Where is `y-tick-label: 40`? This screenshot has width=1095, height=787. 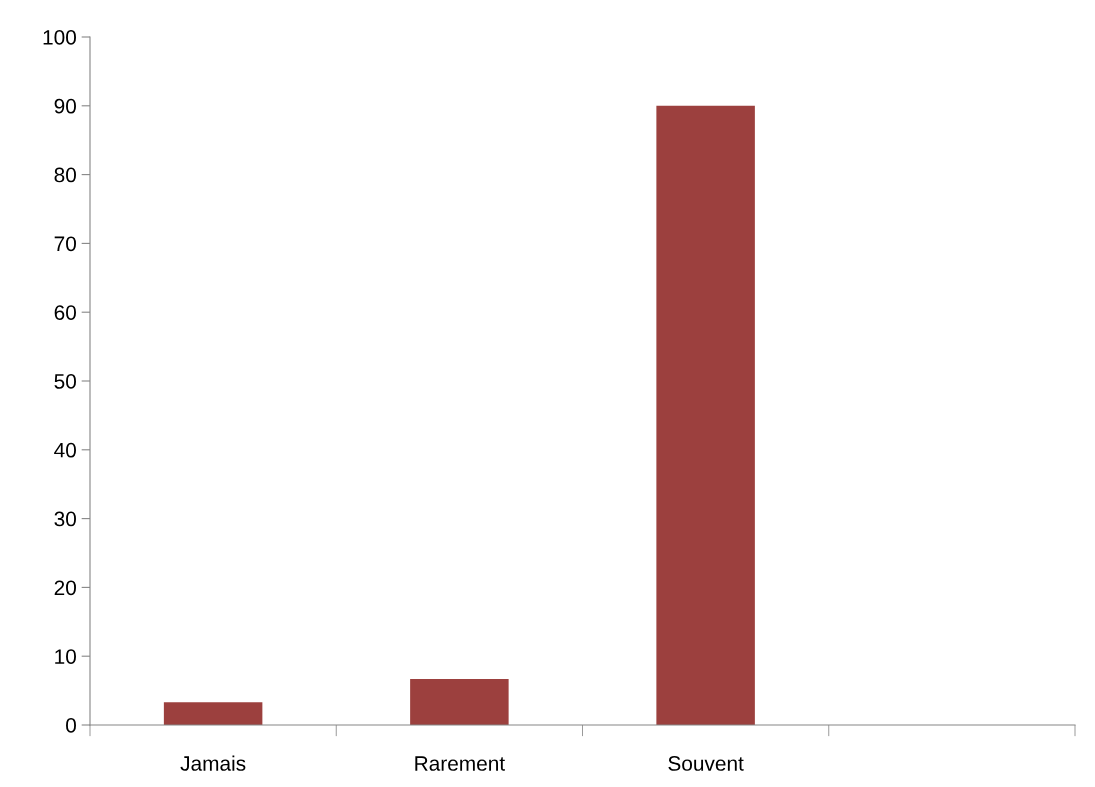
y-tick-label: 40 is located at coordinates (65, 450).